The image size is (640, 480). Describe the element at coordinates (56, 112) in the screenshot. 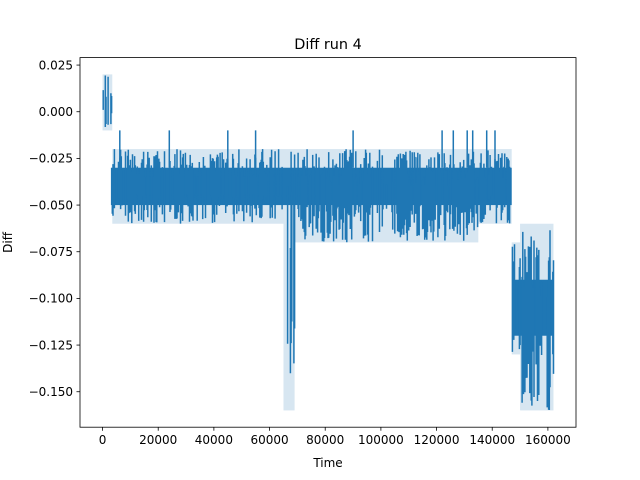

I see `y-tick-label: 0.000` at that location.